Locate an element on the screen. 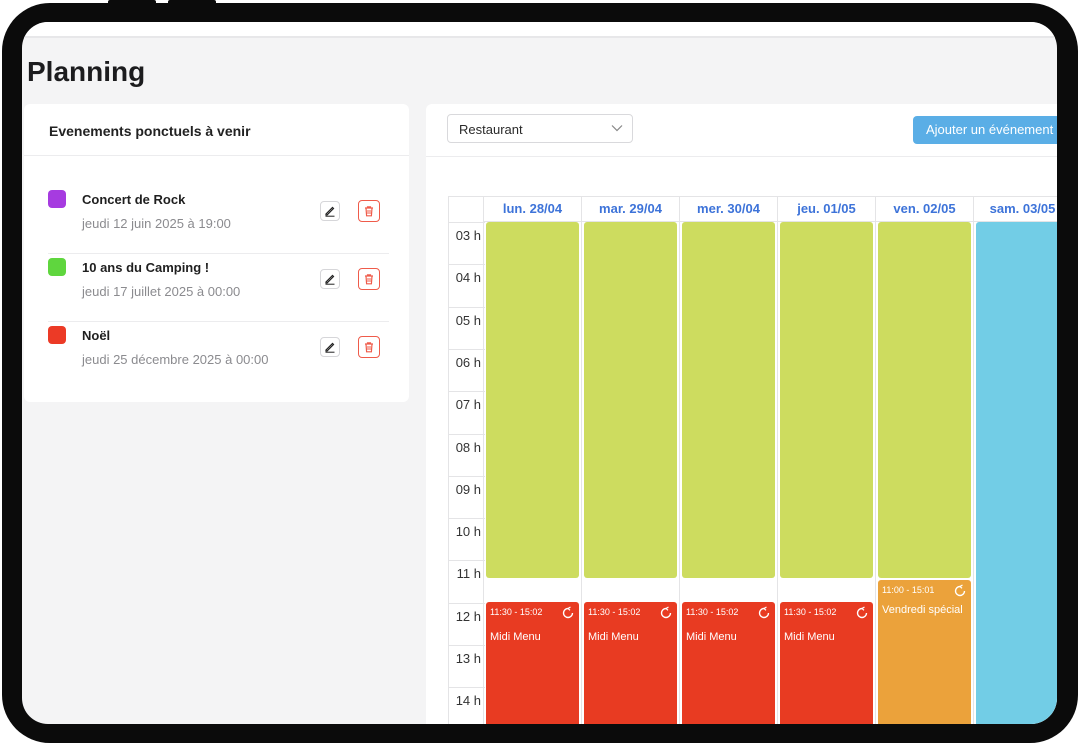  day-column: sam. 03/05 is located at coordinates (1015, 460).